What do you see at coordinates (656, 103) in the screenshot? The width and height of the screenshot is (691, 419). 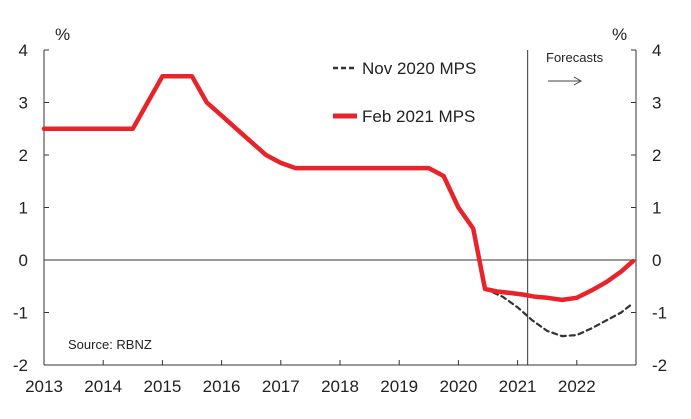 I see `y-tick-label-right: 3` at bounding box center [656, 103].